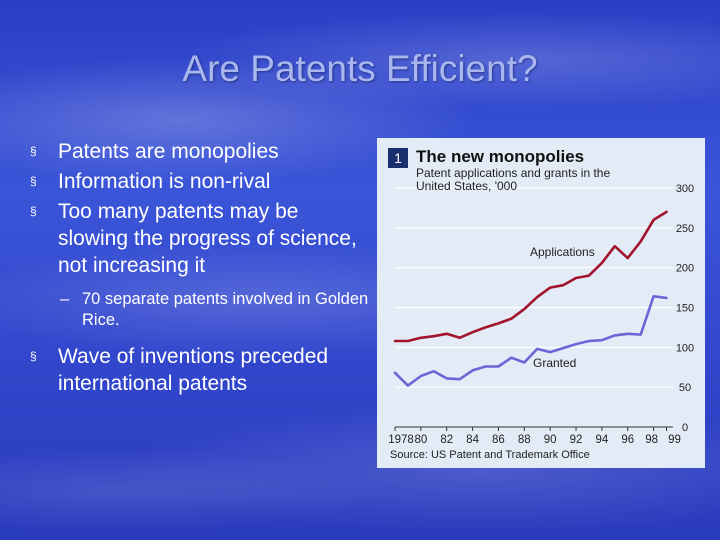 The height and width of the screenshot is (540, 720). Describe the element at coordinates (554, 363) in the screenshot. I see `series-label-granted: Granted` at that location.